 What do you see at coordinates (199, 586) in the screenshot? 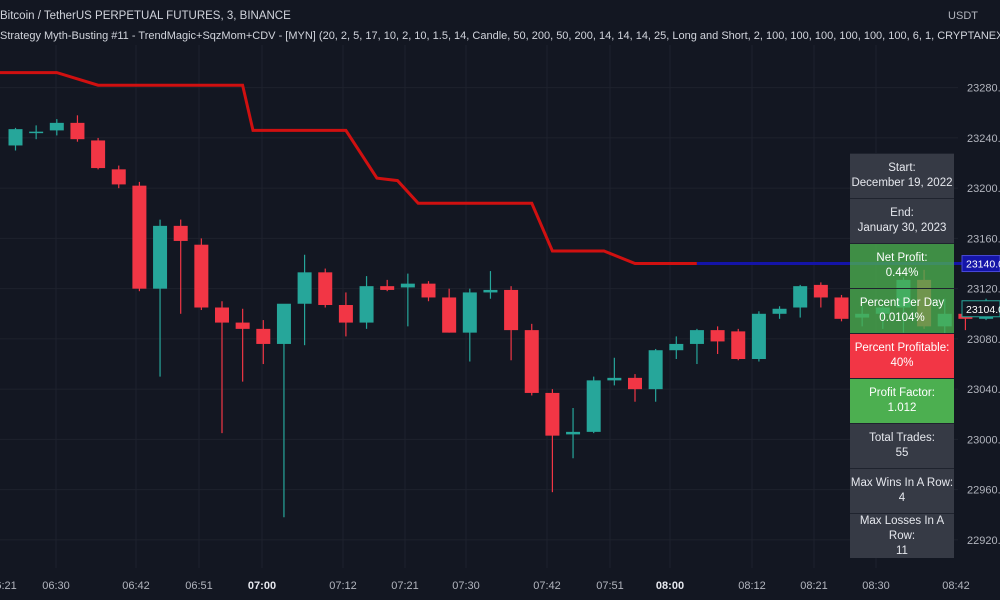
I see `time-tick-label: 06:51` at bounding box center [199, 586].